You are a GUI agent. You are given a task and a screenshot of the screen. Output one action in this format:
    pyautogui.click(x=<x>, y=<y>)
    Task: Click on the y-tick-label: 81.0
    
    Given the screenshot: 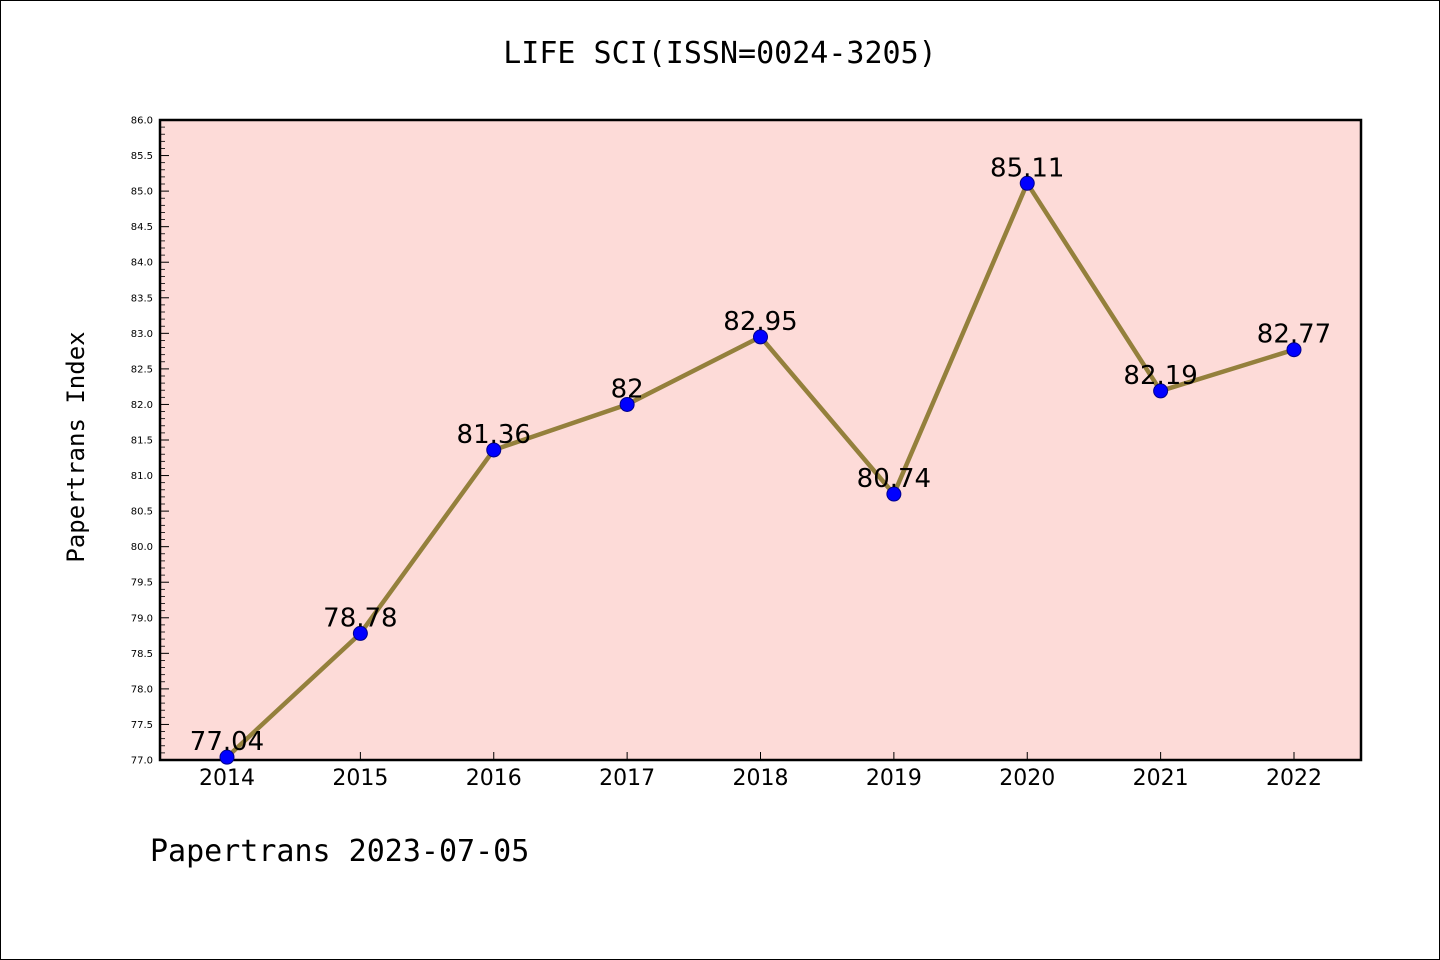 What is the action you would take?
    pyautogui.click(x=142, y=476)
    